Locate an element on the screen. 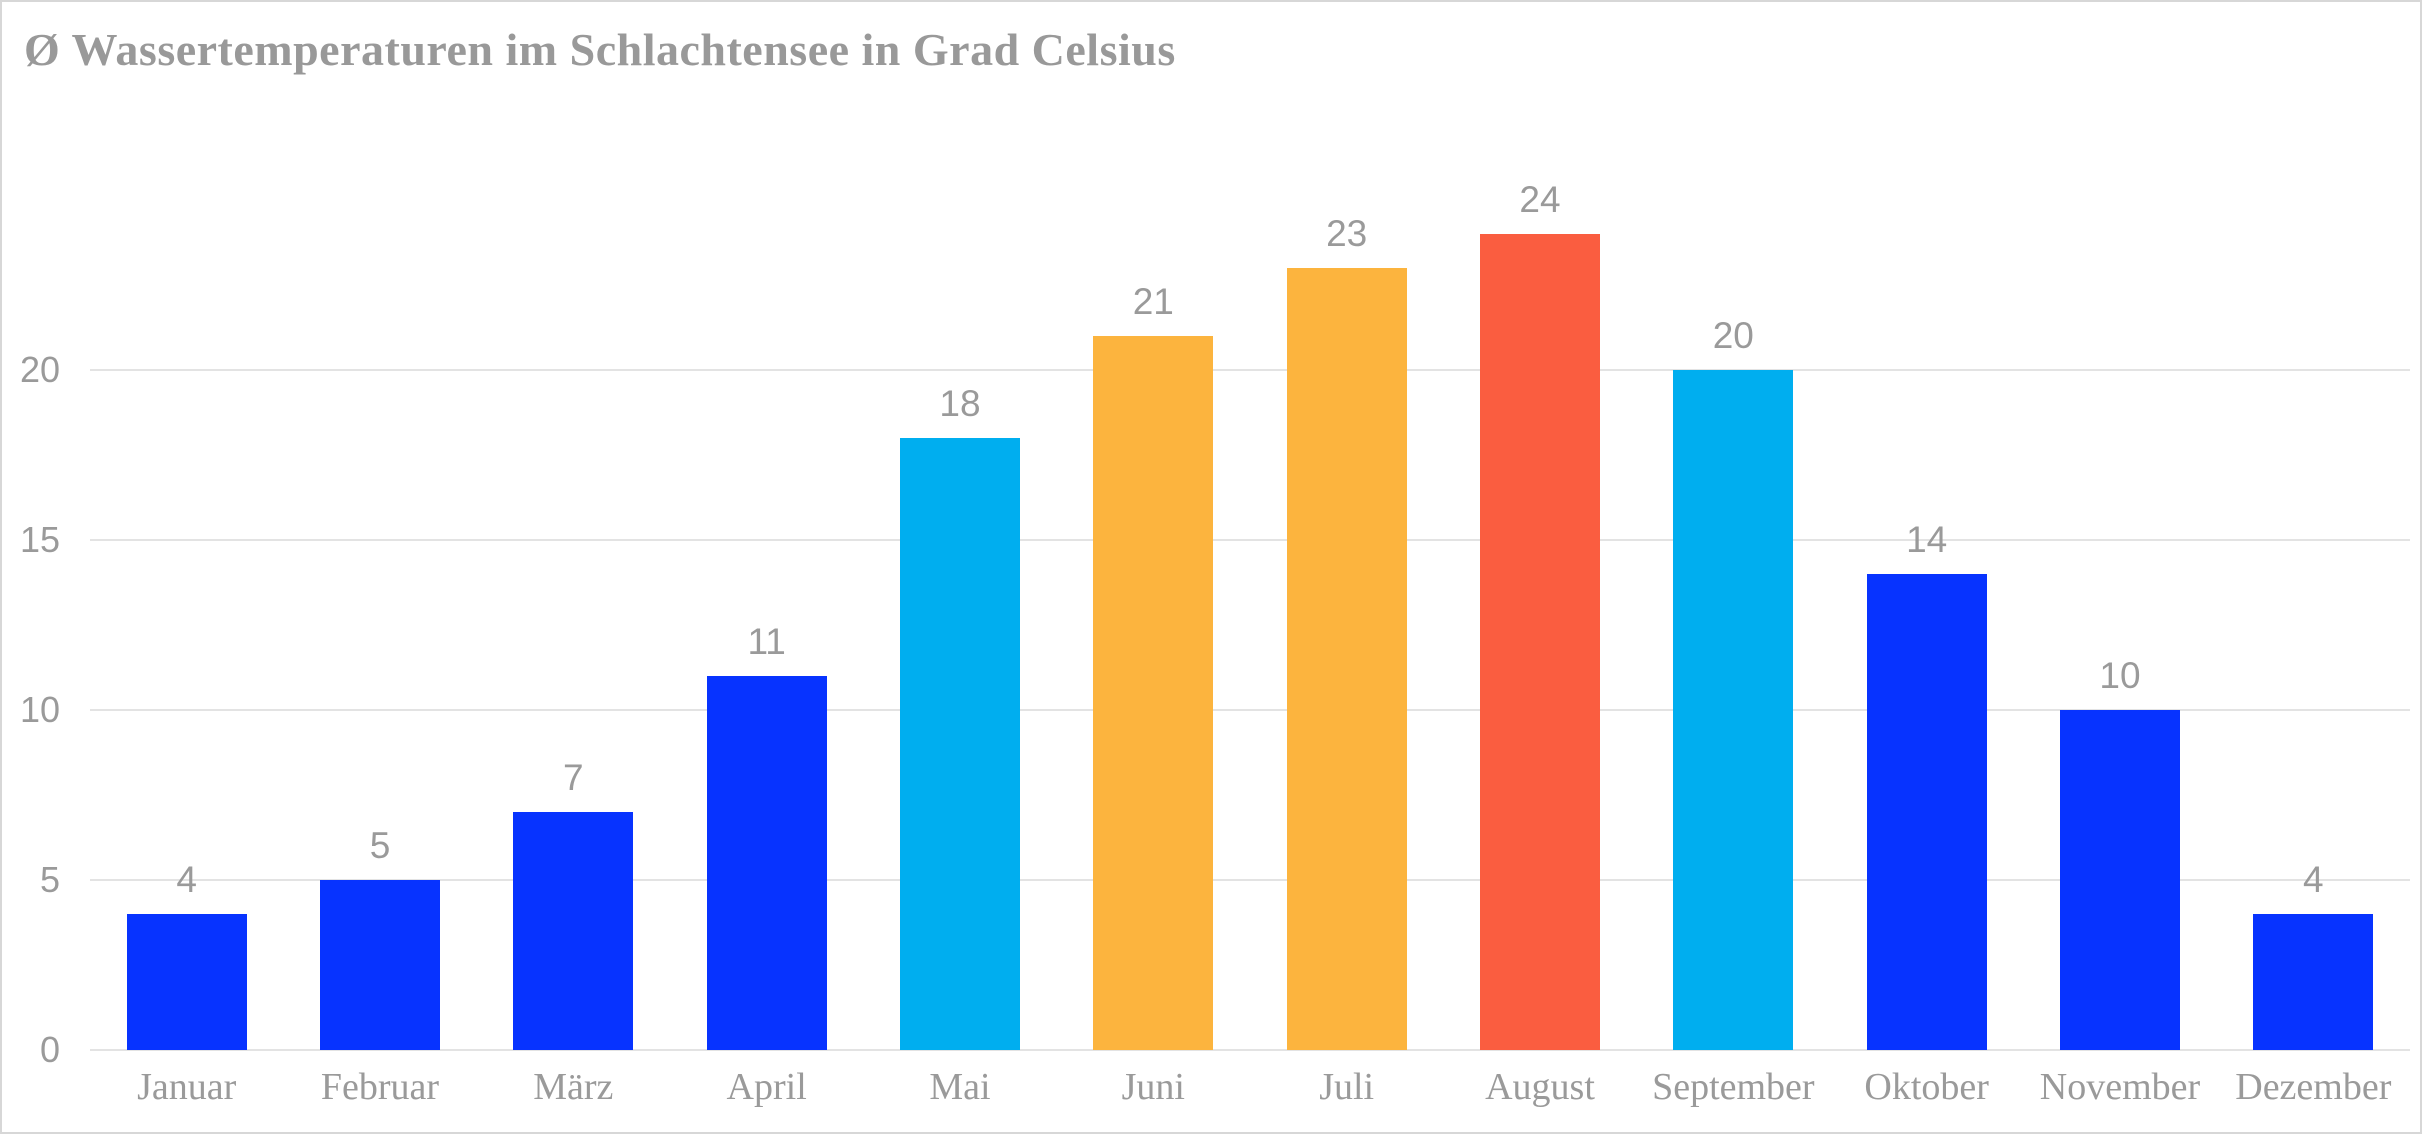 This screenshot has width=2422, height=1134. y-axis-tick-label: 20 is located at coordinates (39, 369).